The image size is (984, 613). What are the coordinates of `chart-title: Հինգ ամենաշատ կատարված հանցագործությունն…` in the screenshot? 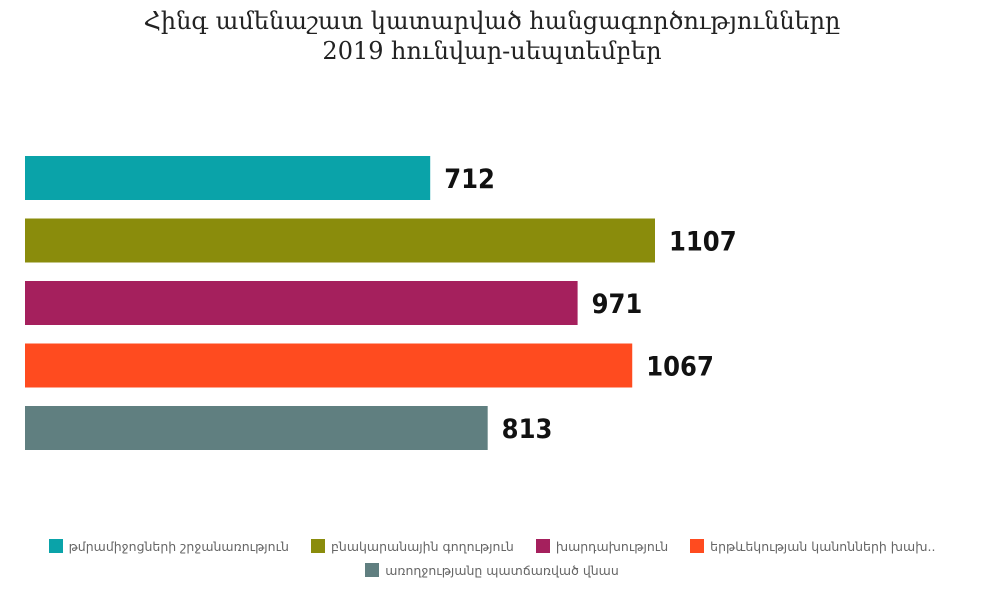 It's located at (492, 21).